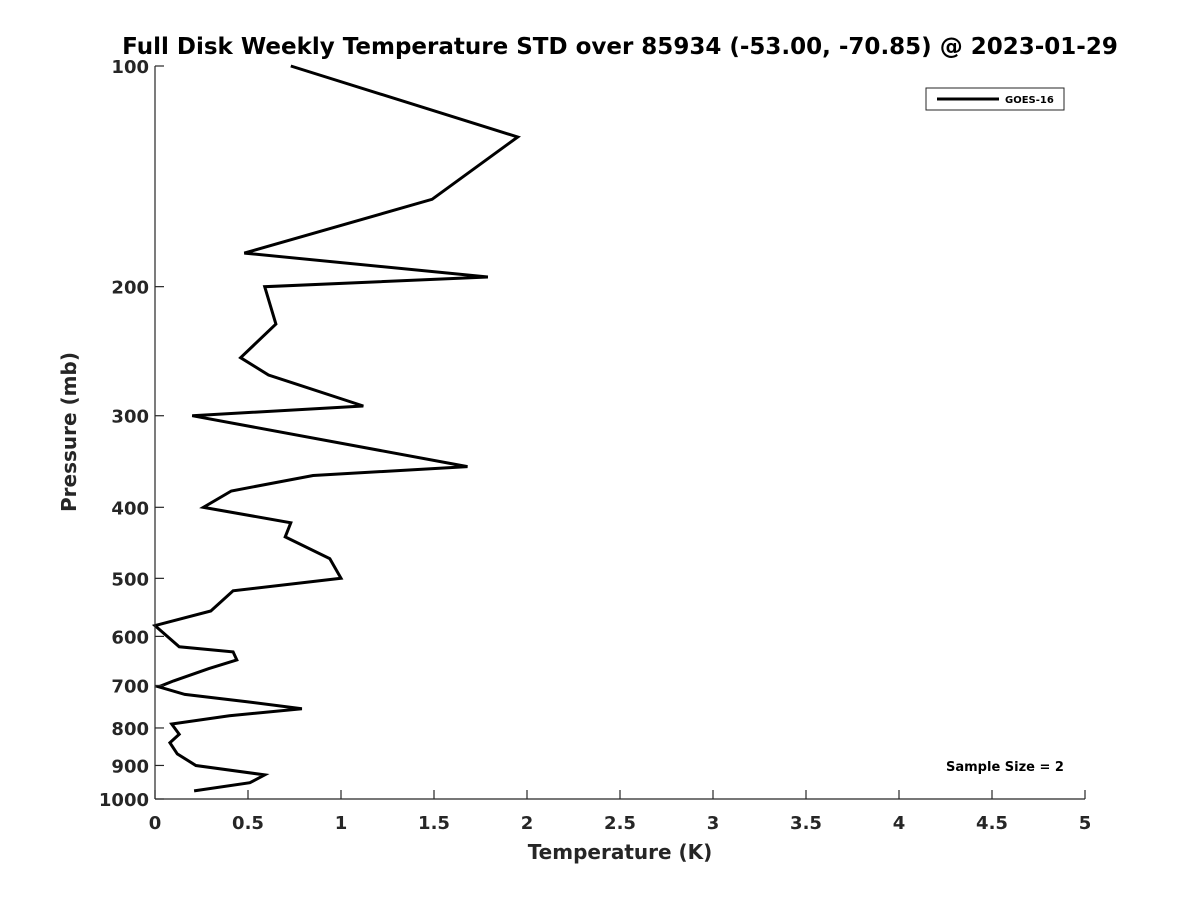 The height and width of the screenshot is (900, 1200). What do you see at coordinates (130, 766) in the screenshot?
I see `y-tick-label: 900` at bounding box center [130, 766].